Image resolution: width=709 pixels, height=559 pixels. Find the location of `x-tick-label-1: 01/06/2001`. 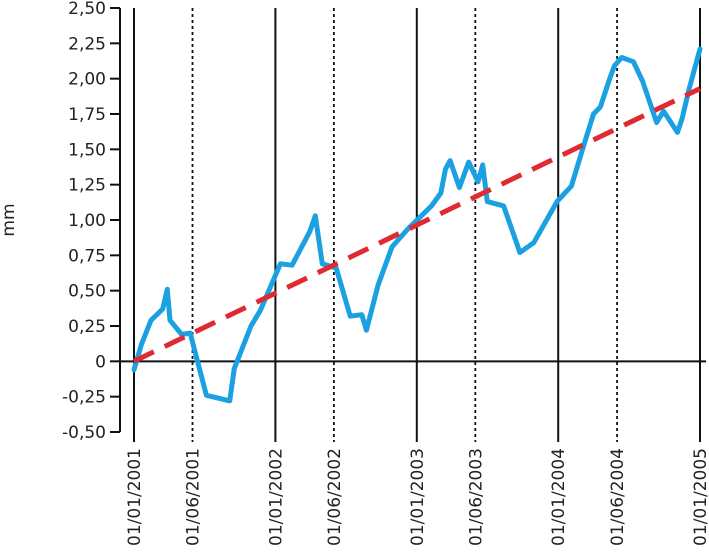

x-tick-label-1: 01/06/2001 is located at coordinates (193, 497).